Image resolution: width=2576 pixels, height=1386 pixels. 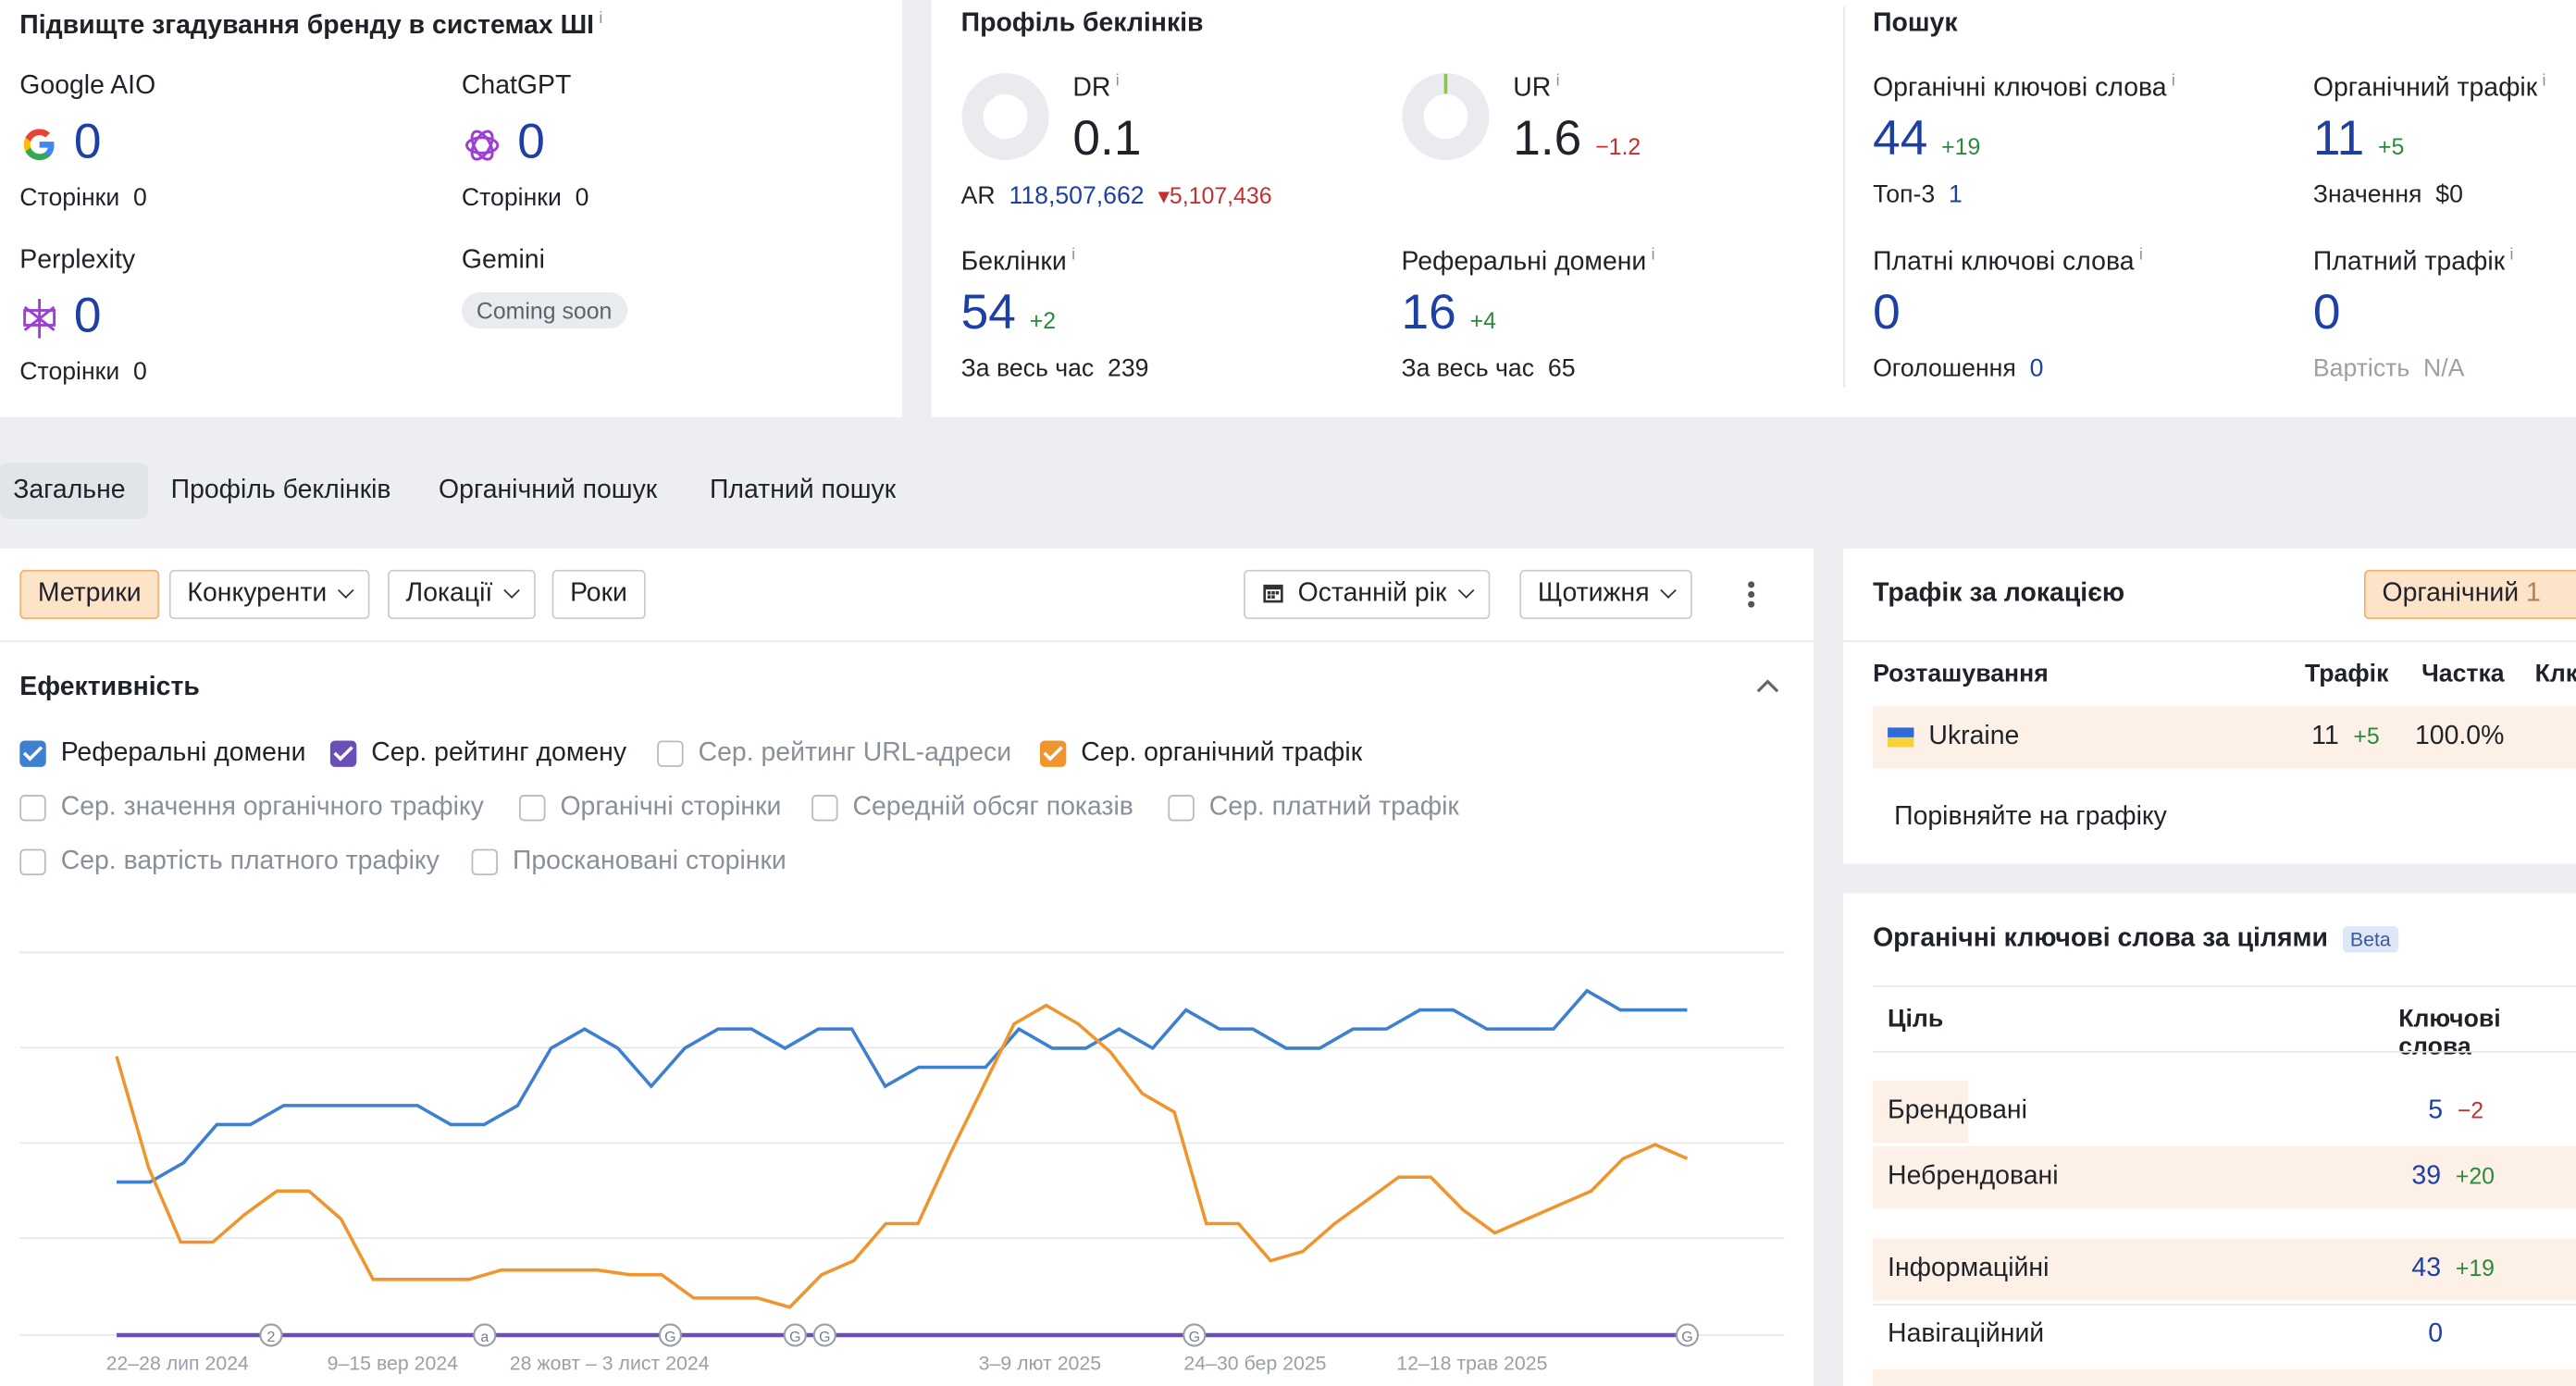 I want to click on backlinks-value: 54 +2, so click(x=1008, y=313).